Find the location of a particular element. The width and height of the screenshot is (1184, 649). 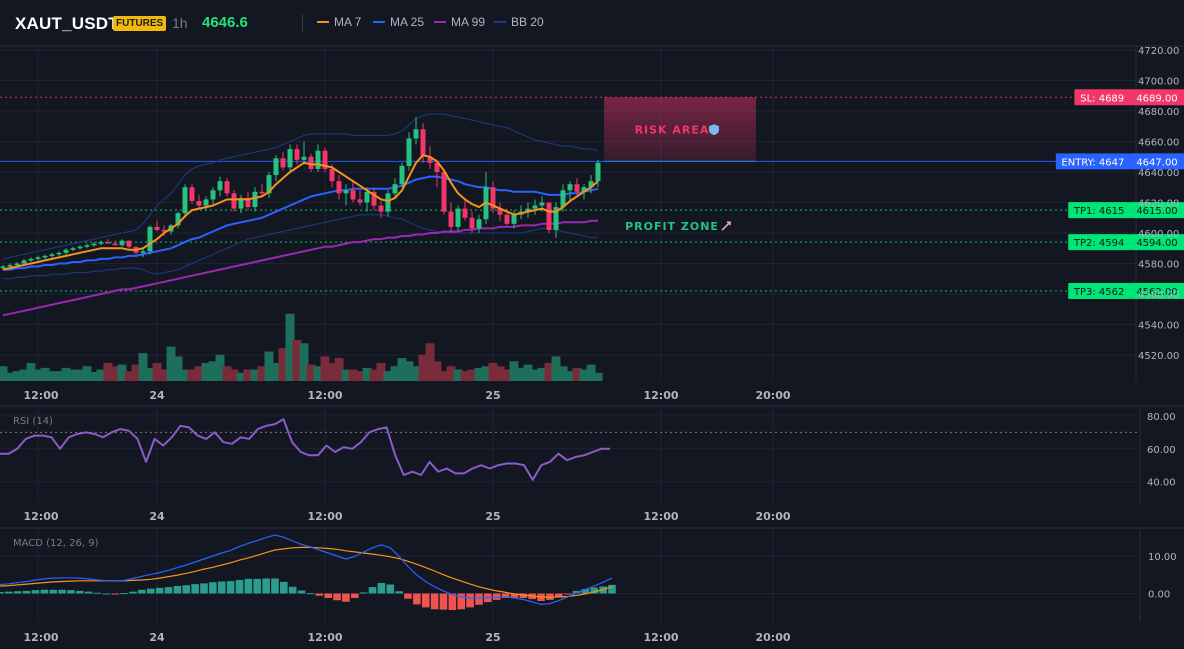

level-tag-tp2 is located at coordinates (1099, 242).